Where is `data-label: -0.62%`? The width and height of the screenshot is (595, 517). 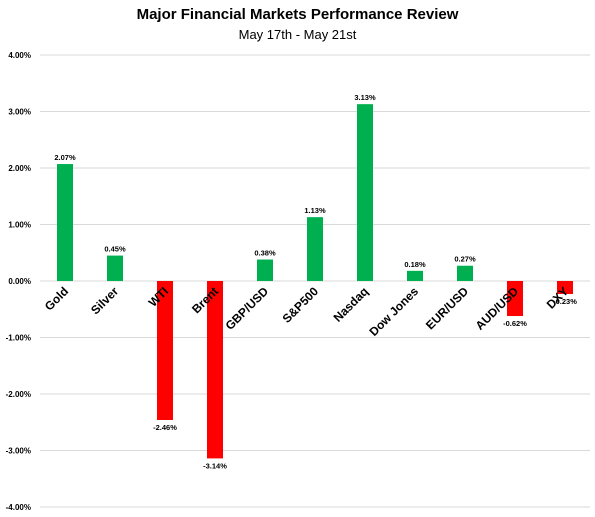
data-label: -0.62% is located at coordinates (515, 323).